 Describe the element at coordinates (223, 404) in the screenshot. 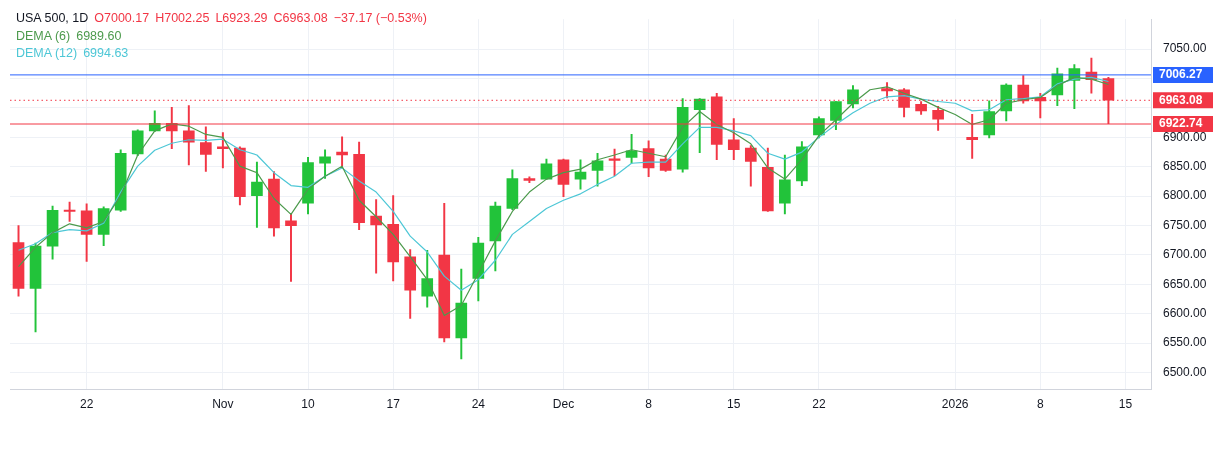

I see `x-tick-label: Nov` at that location.